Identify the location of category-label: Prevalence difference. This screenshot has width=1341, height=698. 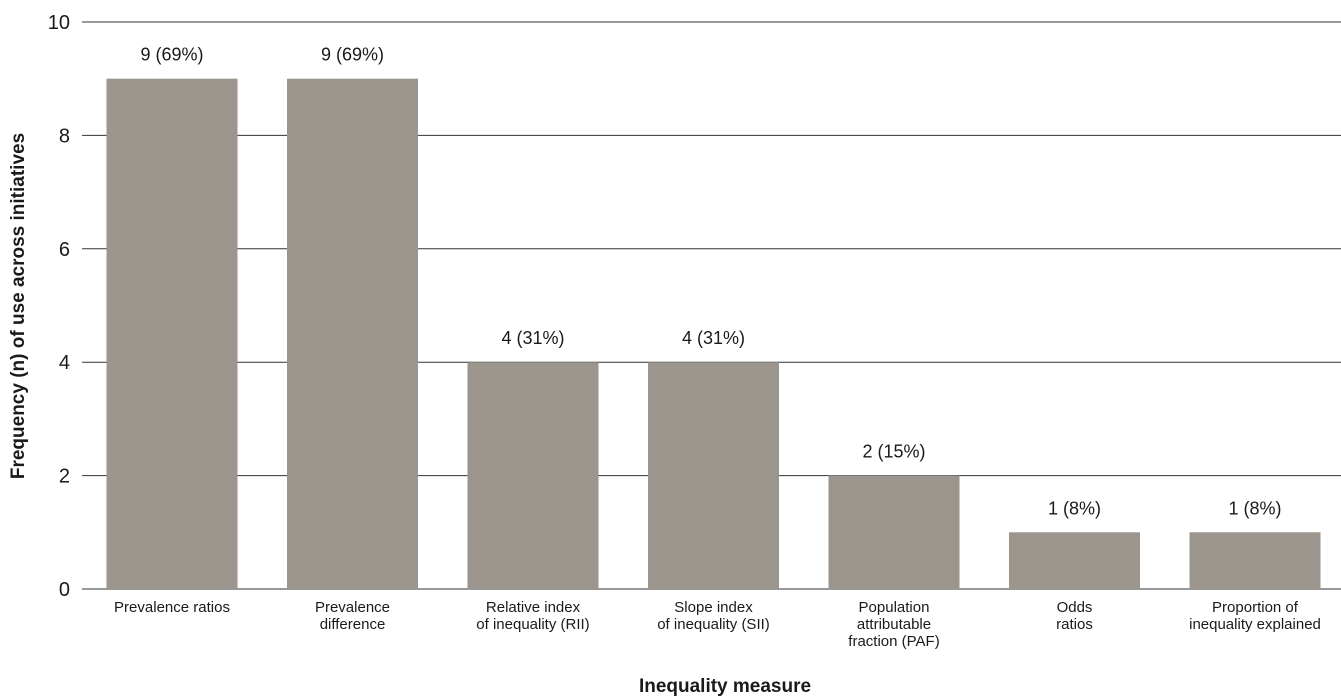
(352, 616).